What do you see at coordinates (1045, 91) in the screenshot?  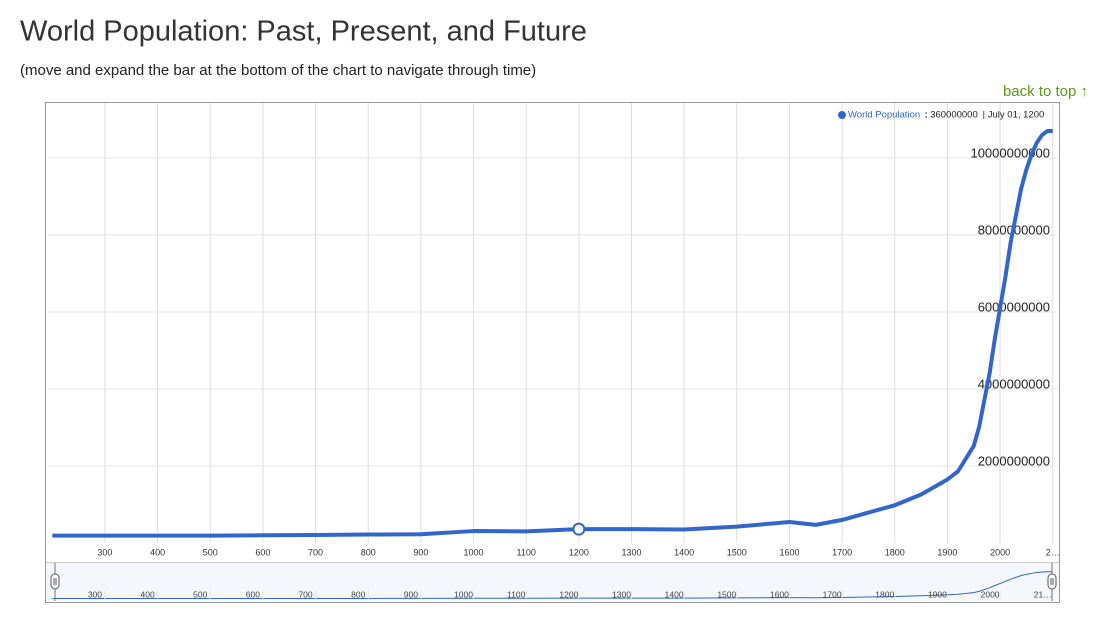 I see `back-to-top-link: back to top ↑` at bounding box center [1045, 91].